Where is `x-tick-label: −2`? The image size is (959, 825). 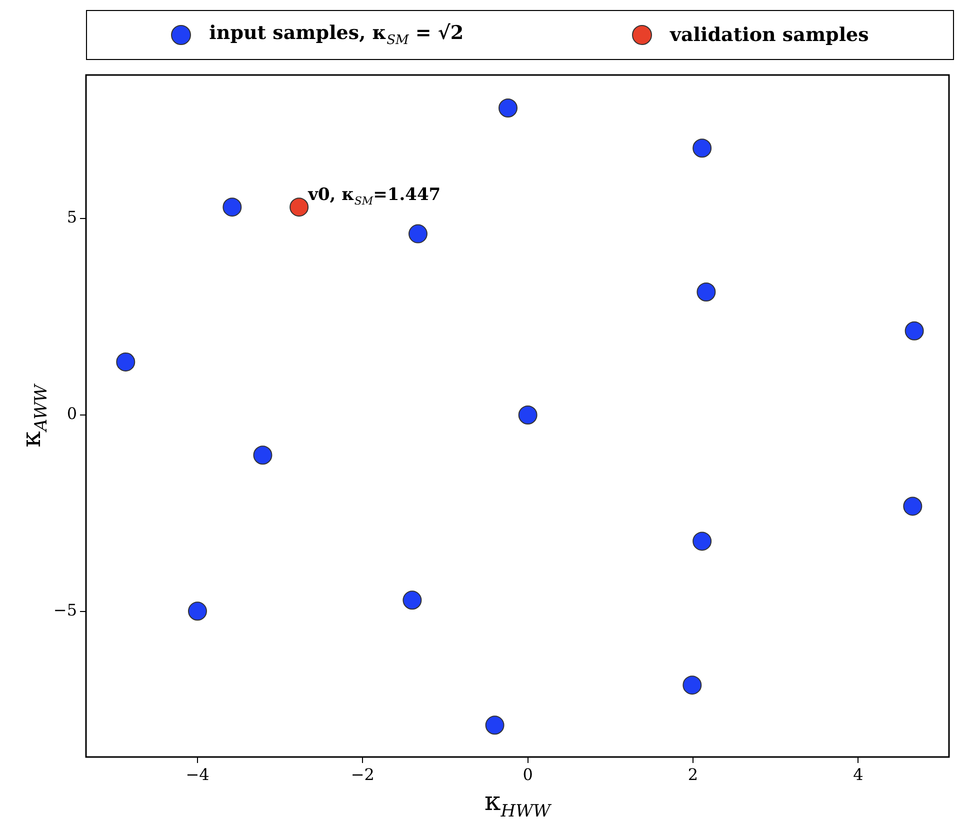
x-tick-label: −2 is located at coordinates (362, 774).